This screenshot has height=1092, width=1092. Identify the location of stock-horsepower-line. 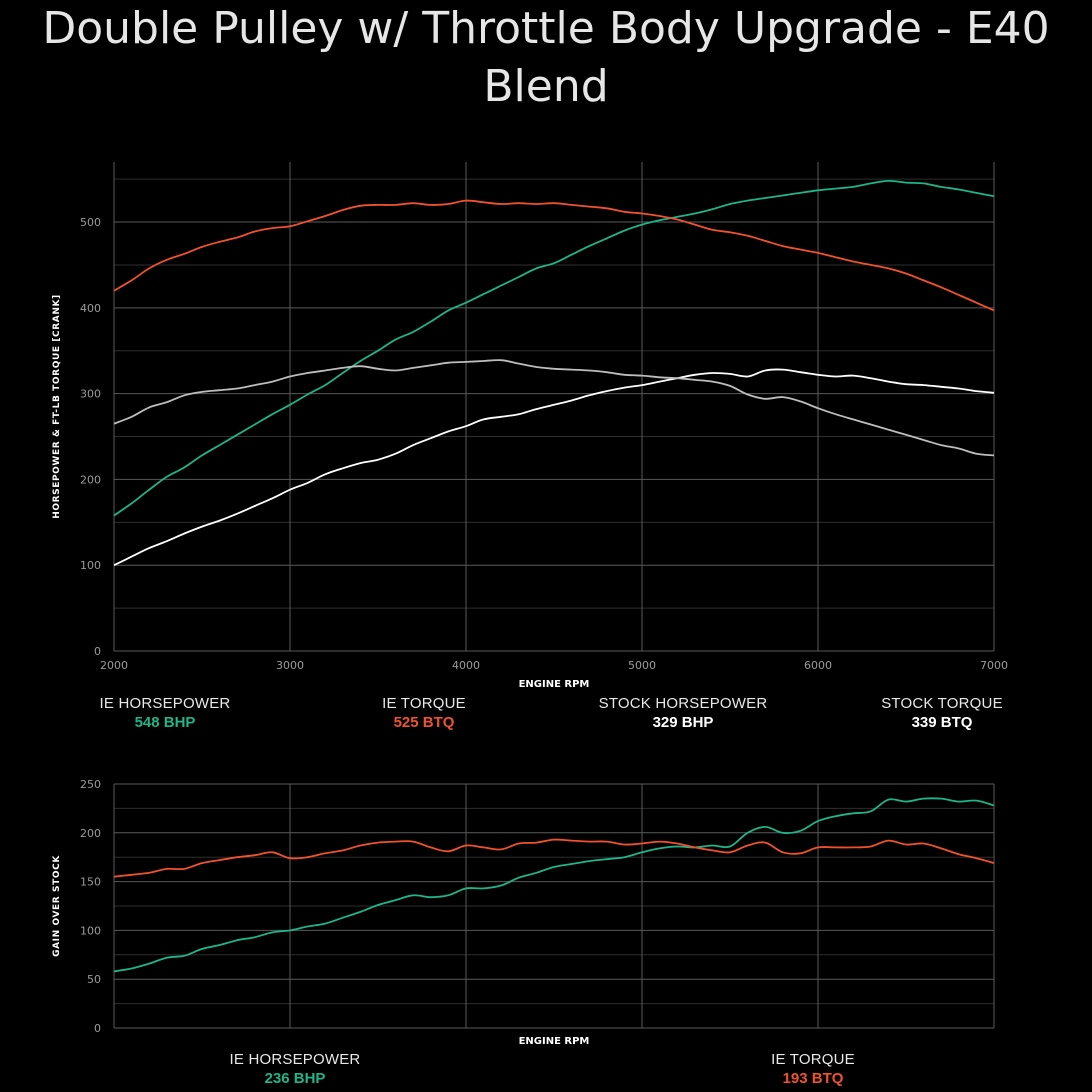
(554, 467).